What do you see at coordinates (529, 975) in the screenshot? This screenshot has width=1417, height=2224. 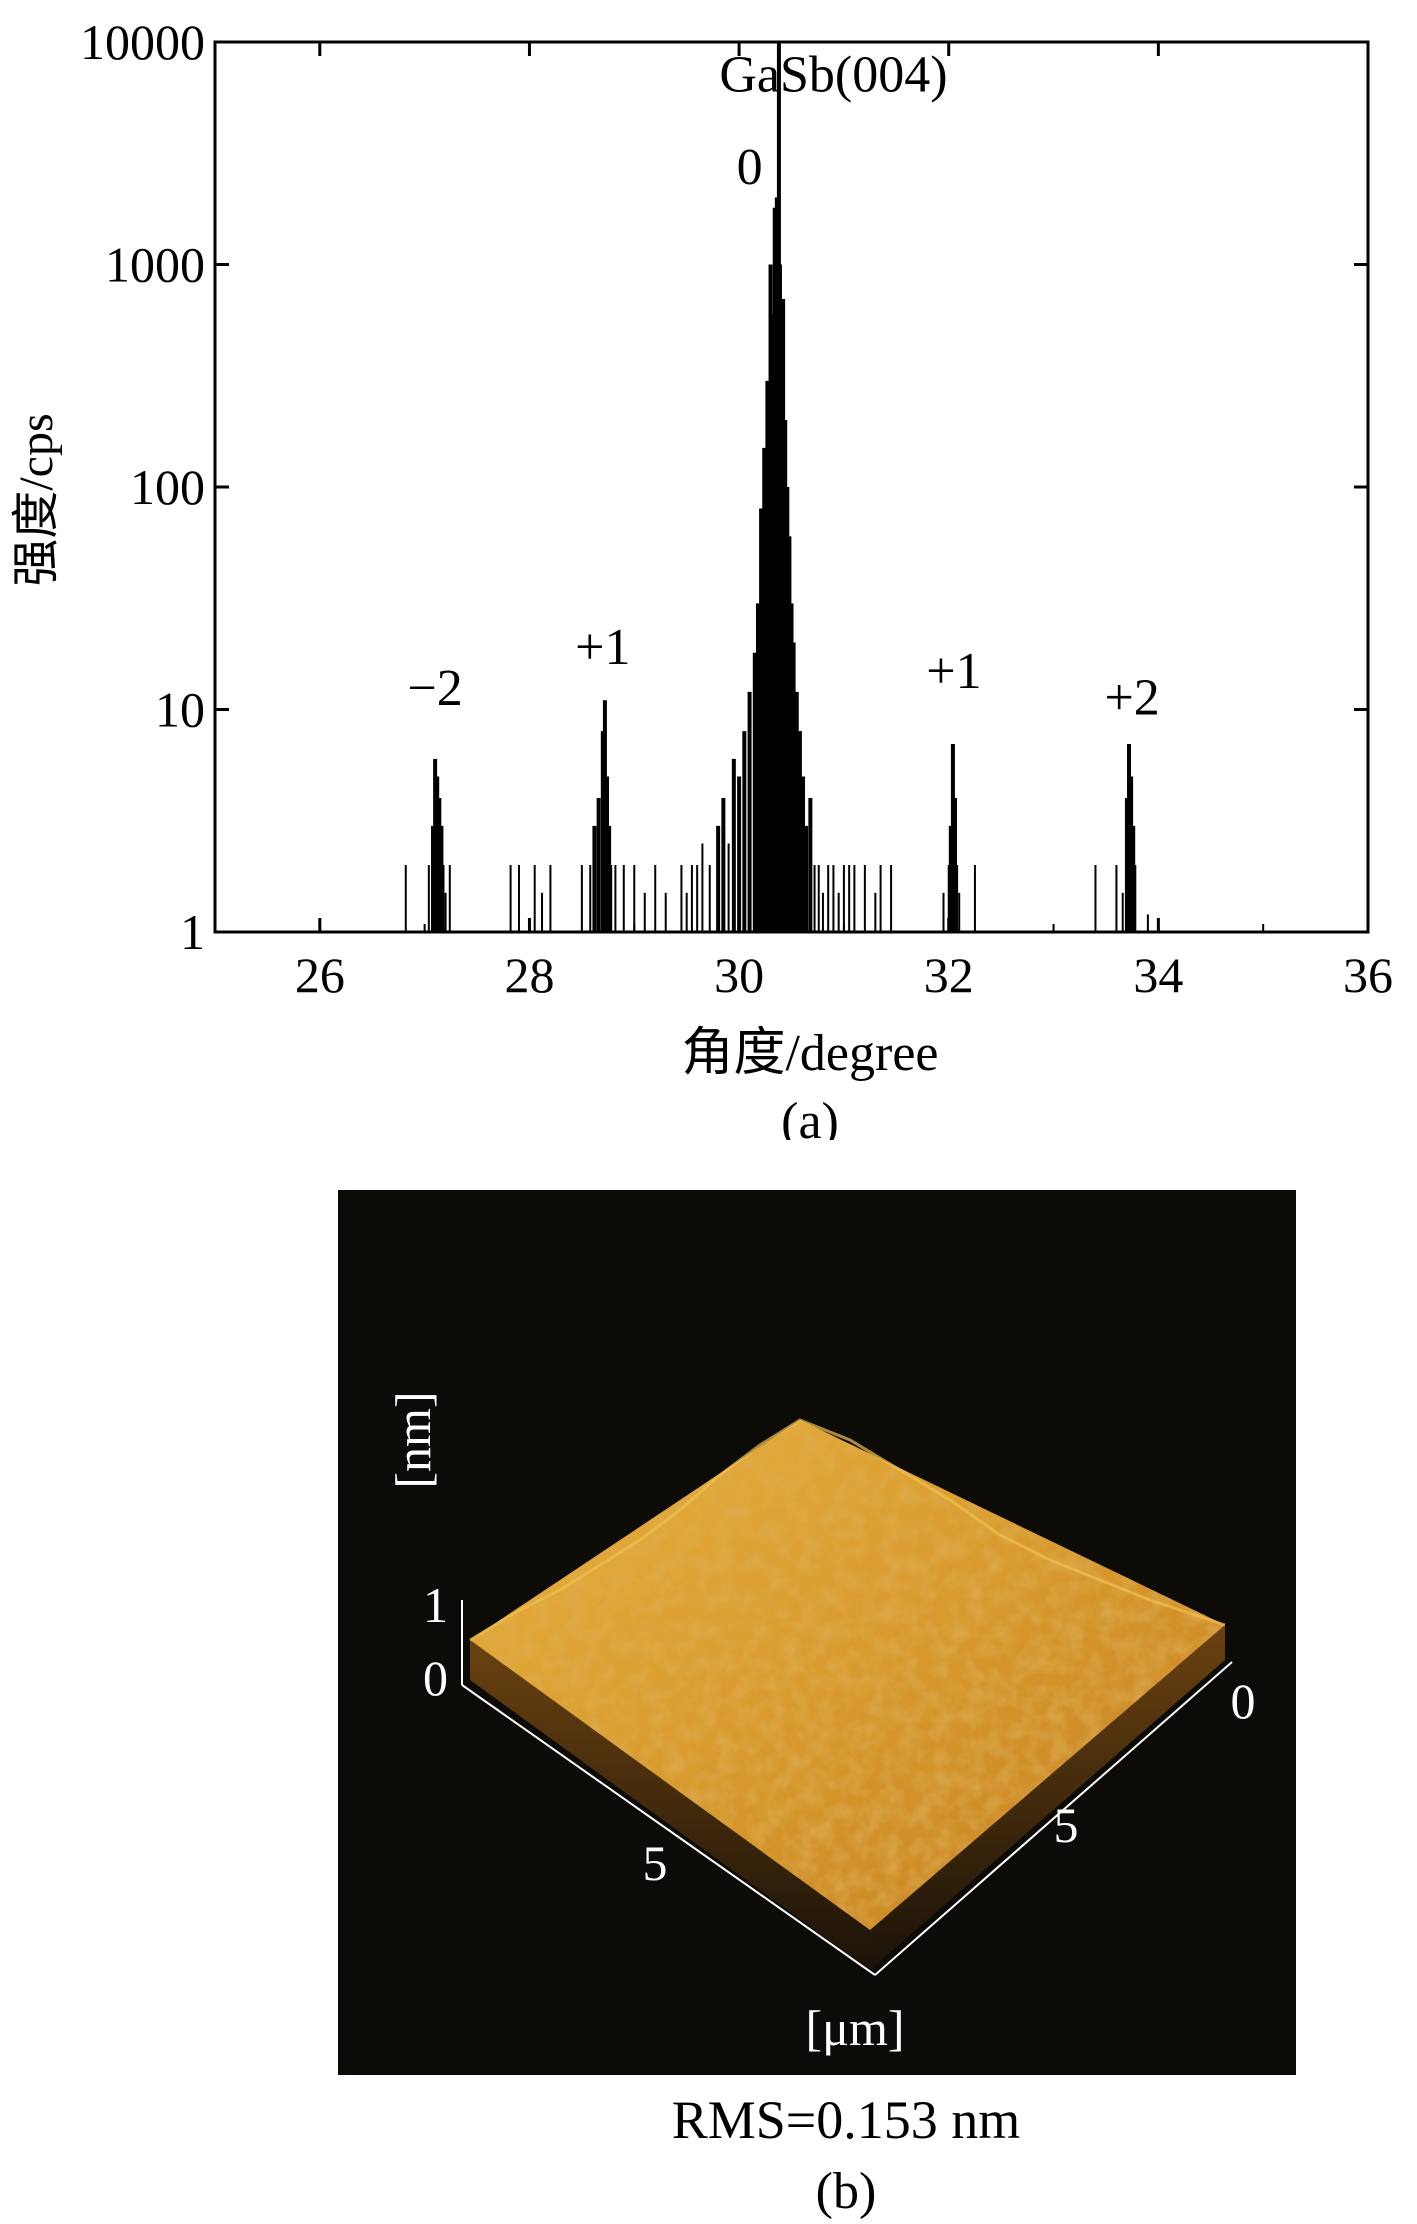 I see `x-tick-label: 28` at bounding box center [529, 975].